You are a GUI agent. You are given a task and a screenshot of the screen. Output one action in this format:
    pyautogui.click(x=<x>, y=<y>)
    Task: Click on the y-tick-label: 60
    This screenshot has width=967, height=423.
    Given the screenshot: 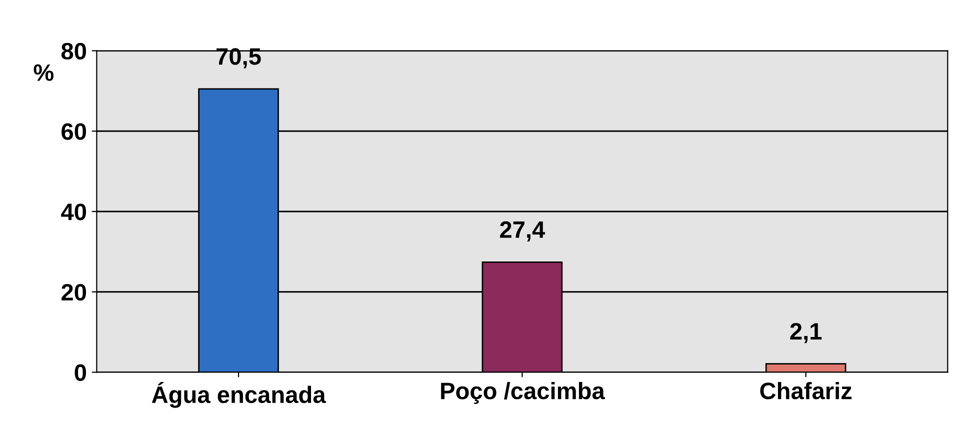 What is the action you would take?
    pyautogui.click(x=74, y=131)
    